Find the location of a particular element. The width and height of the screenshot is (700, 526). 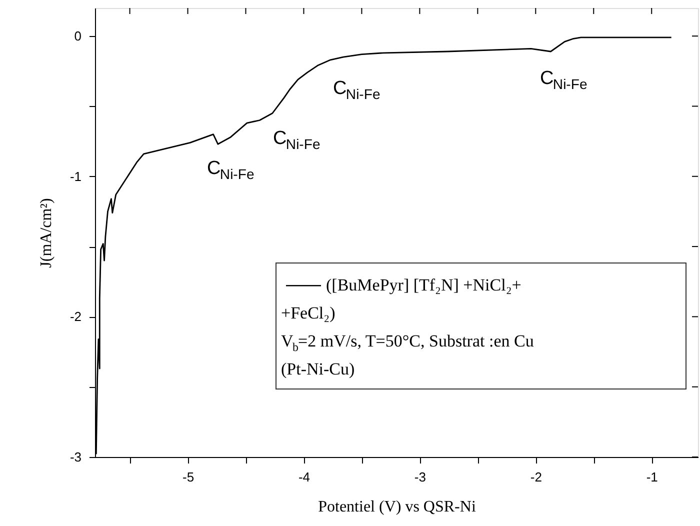

x-axis-title: Potentiel (V) vs QSR-Ni is located at coordinates (397, 507).